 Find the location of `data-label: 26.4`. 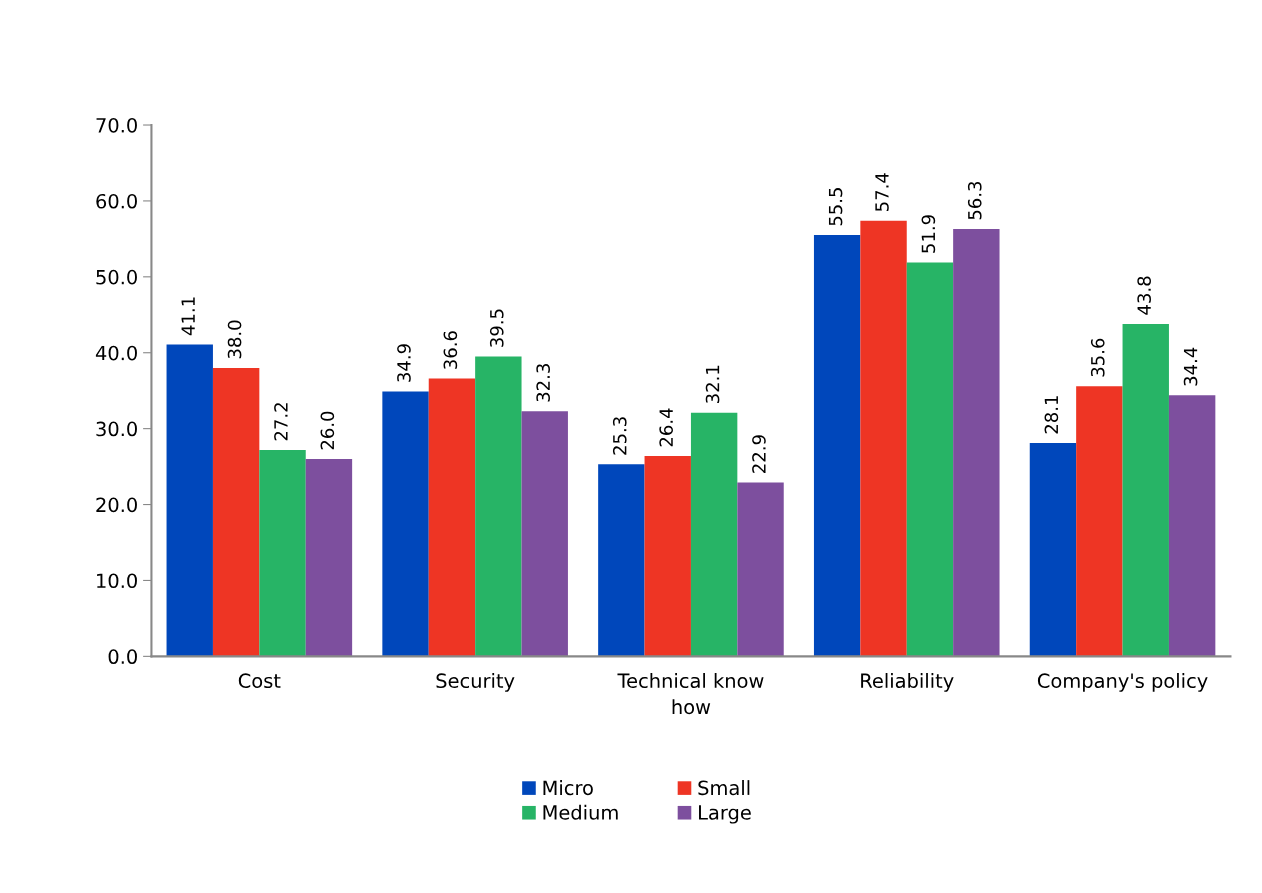

data-label: 26.4 is located at coordinates (666, 427).